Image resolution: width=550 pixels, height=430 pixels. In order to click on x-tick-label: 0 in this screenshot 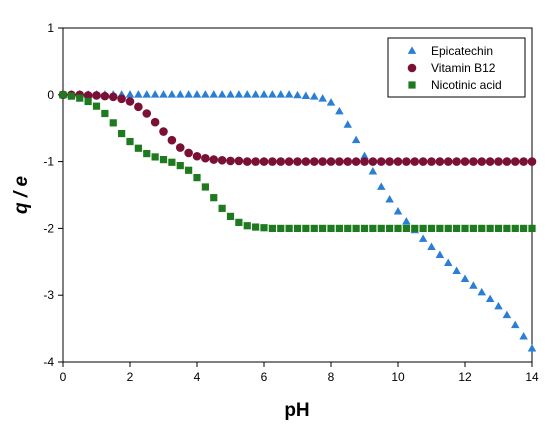, I will do `click(63, 377)`.